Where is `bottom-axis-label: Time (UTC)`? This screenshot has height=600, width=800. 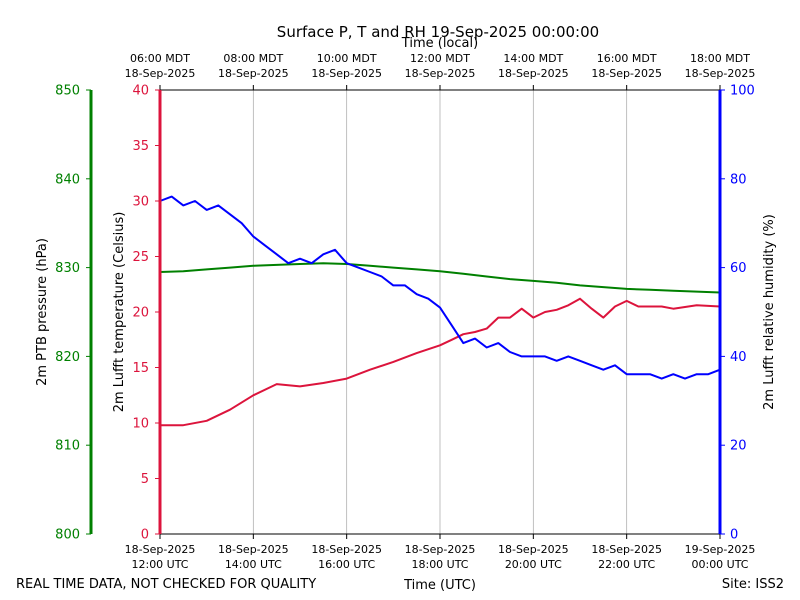 bottom-axis-label: Time (UTC) is located at coordinates (439, 585).